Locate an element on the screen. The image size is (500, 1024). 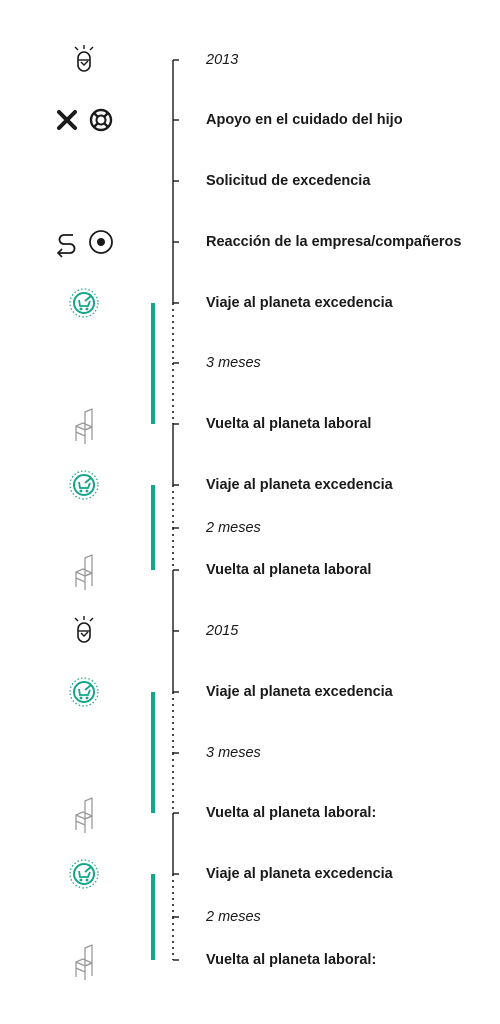
timeline-label: Reacción de la empresa/compañeros is located at coordinates (334, 242).